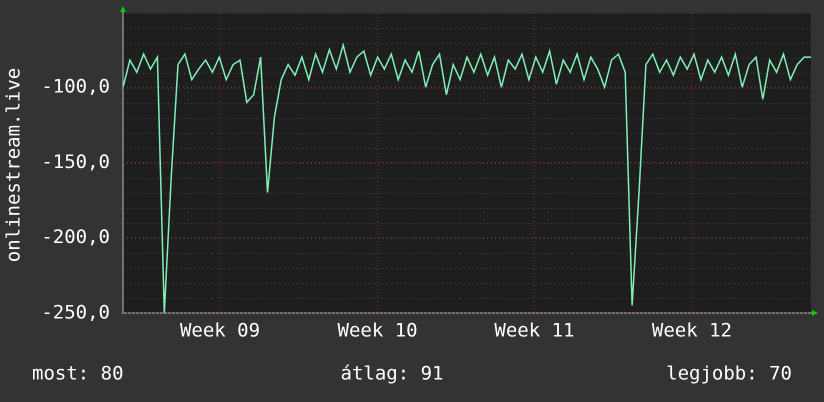 This screenshot has height=402, width=824. Describe the element at coordinates (75, 162) in the screenshot. I see `y-tick-label: -150,0` at that location.